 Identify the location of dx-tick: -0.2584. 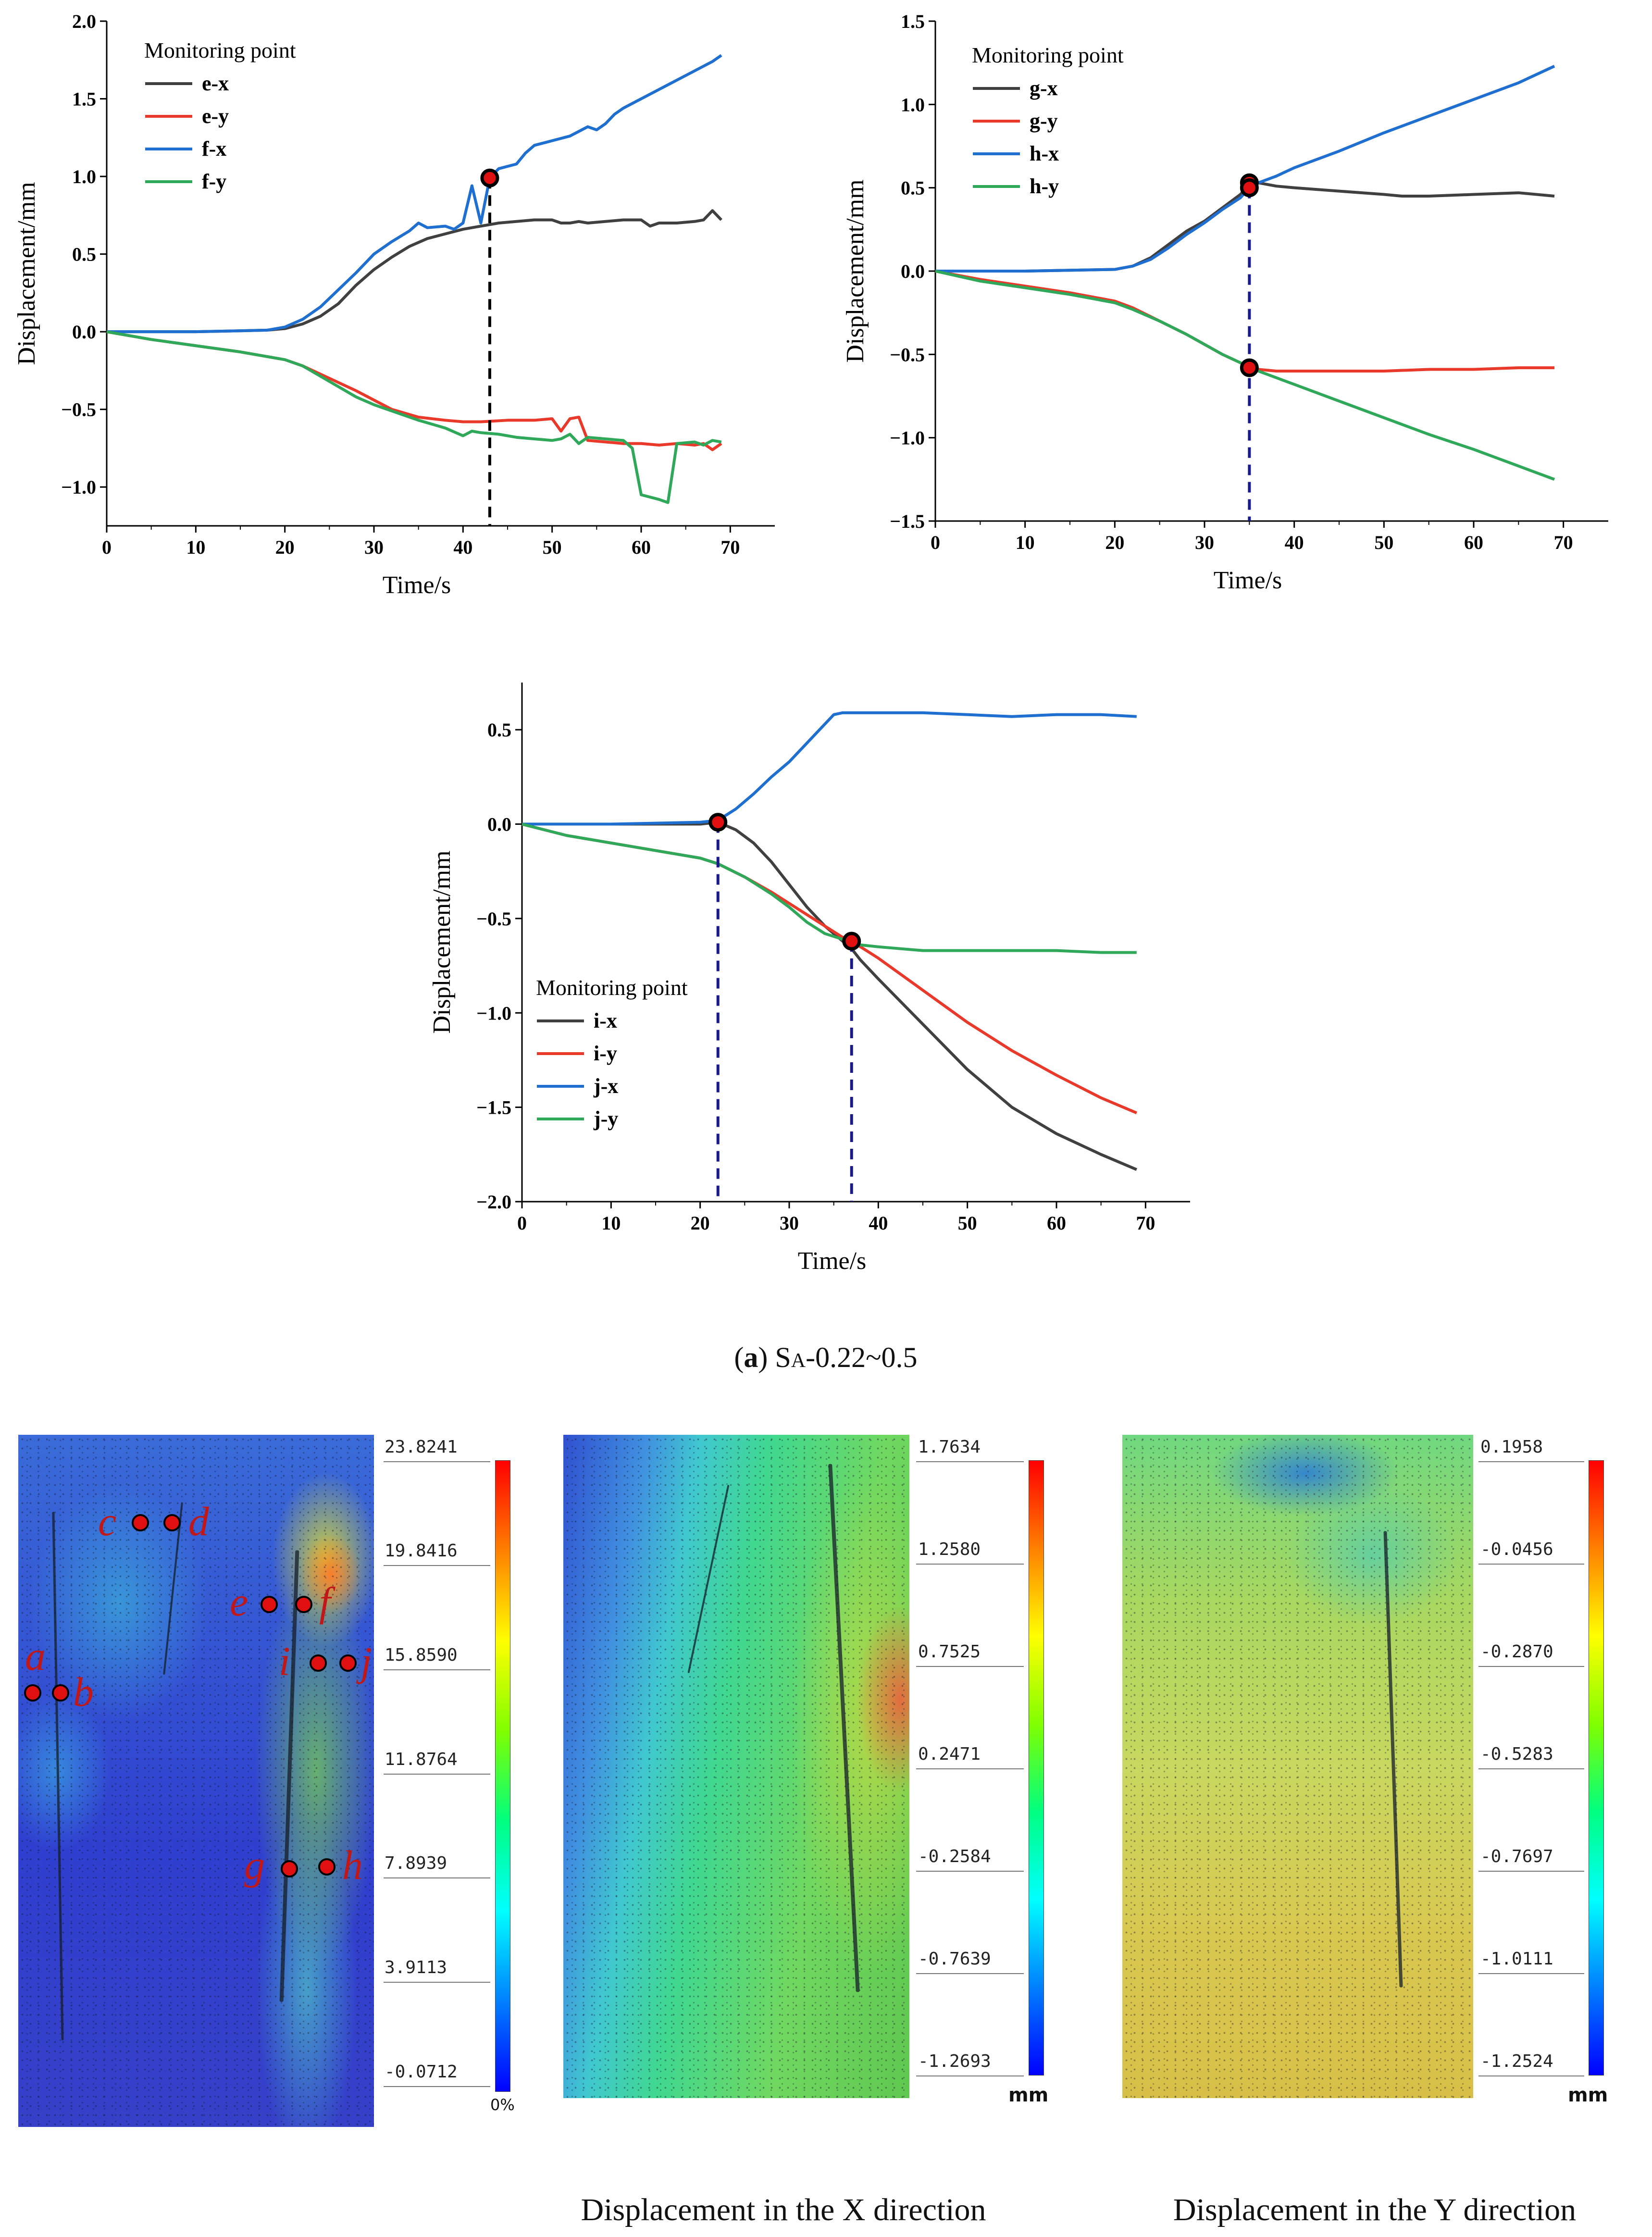
(954, 1857).